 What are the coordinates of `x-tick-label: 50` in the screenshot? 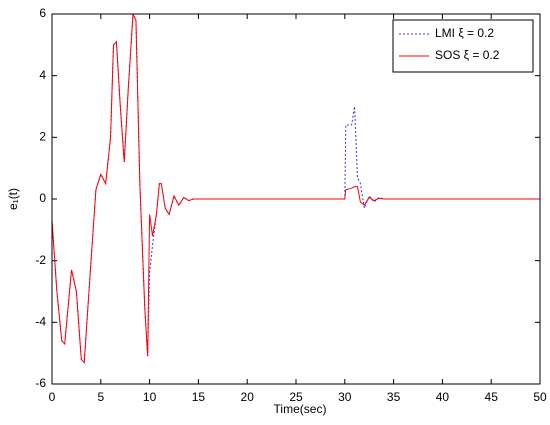 It's located at (540, 397).